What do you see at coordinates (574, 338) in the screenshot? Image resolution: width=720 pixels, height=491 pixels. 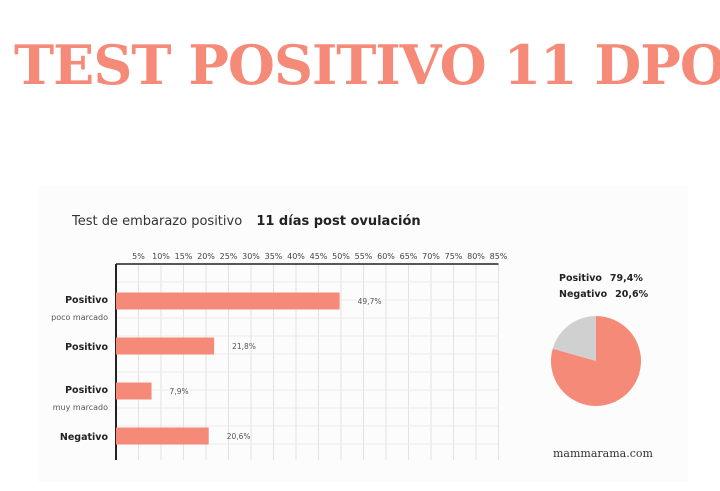 I see `pie-slice-negative` at bounding box center [574, 338].